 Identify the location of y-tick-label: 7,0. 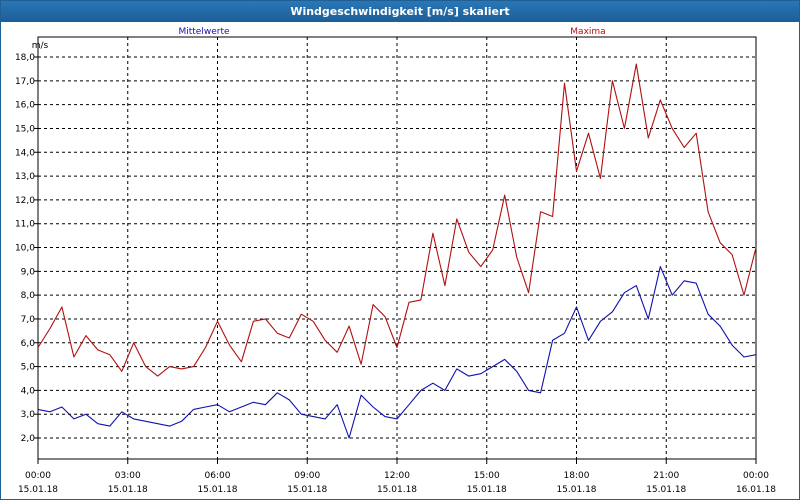
(28, 320).